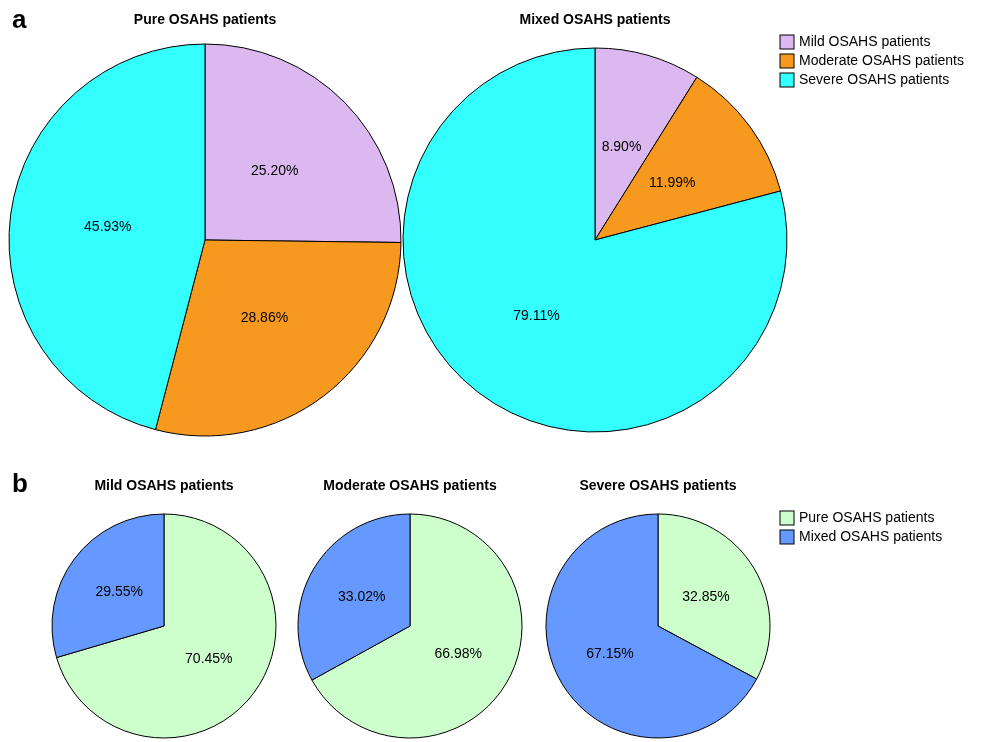 The image size is (1001, 742). What do you see at coordinates (20, 483) in the screenshot?
I see `text: b` at bounding box center [20, 483].